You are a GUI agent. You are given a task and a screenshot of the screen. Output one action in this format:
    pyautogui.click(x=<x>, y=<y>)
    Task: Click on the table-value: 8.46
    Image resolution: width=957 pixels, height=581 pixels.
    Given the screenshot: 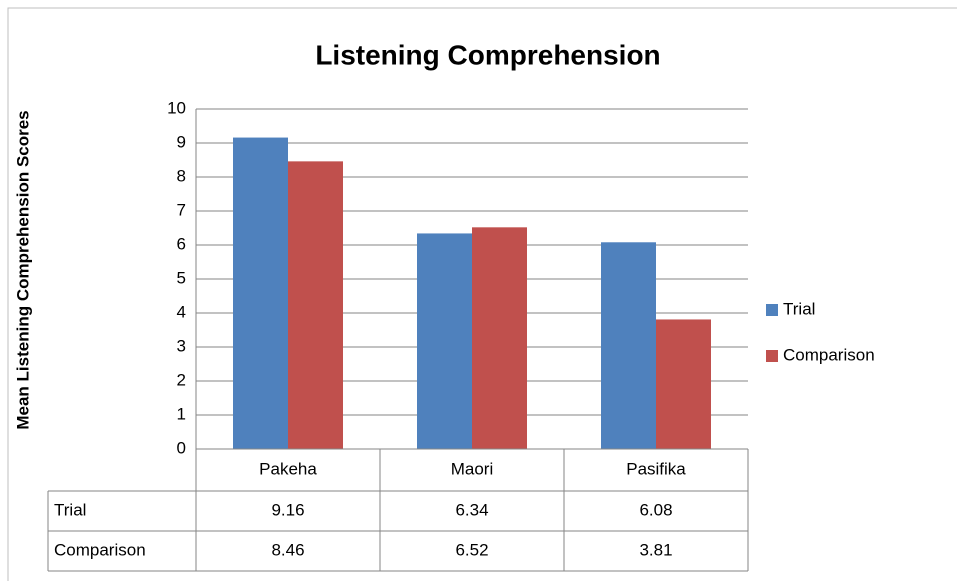 What is the action you would take?
    pyautogui.click(x=287, y=549)
    